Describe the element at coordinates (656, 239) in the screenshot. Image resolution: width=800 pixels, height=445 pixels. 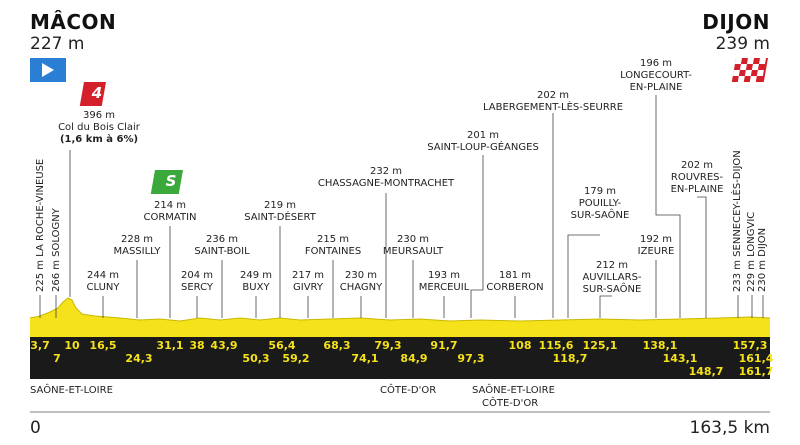
I see `place-izeure-alt: 192 m` at that location.